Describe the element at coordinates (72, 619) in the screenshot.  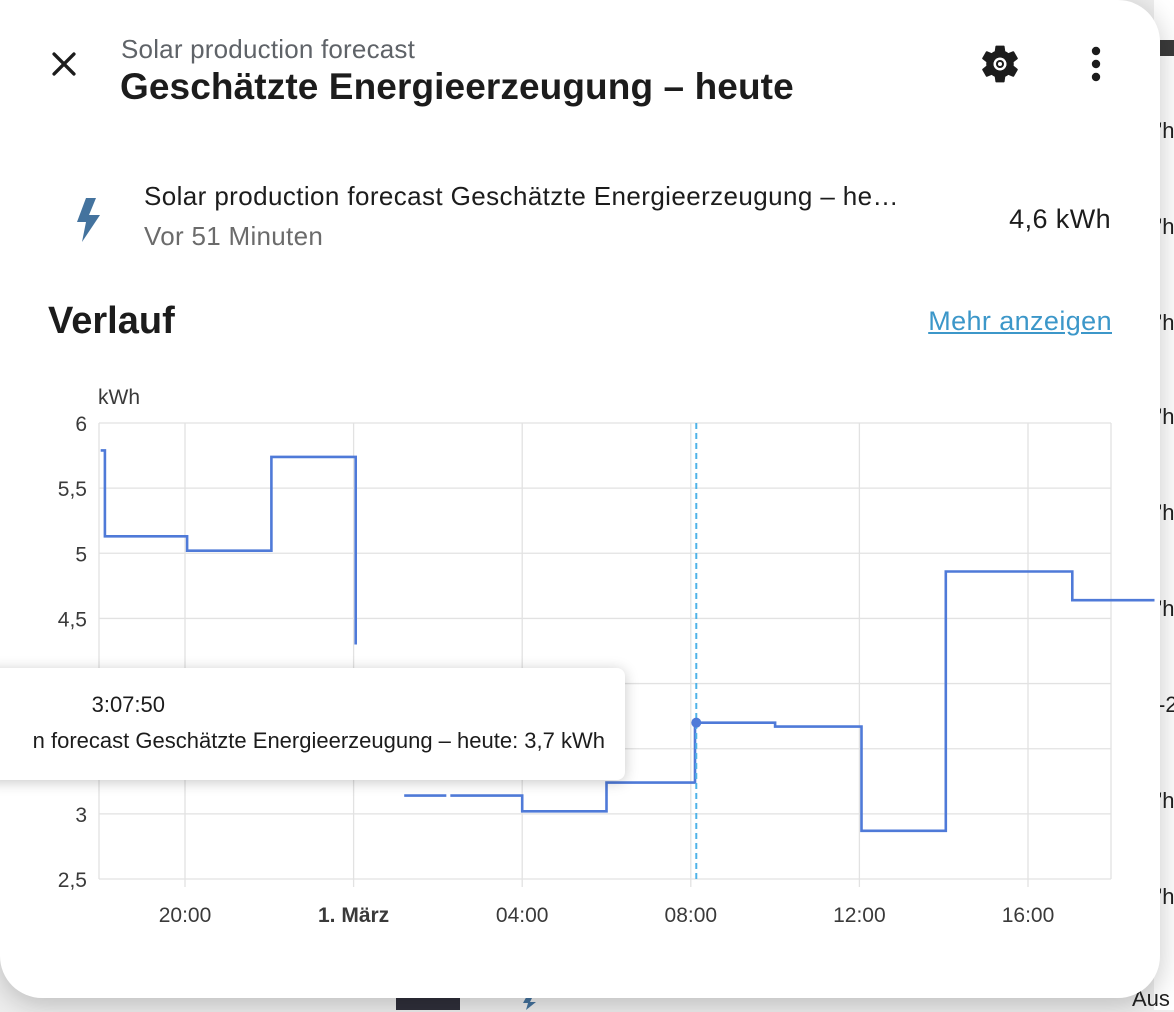
I see `y-tick-label: 4,5` at that location.